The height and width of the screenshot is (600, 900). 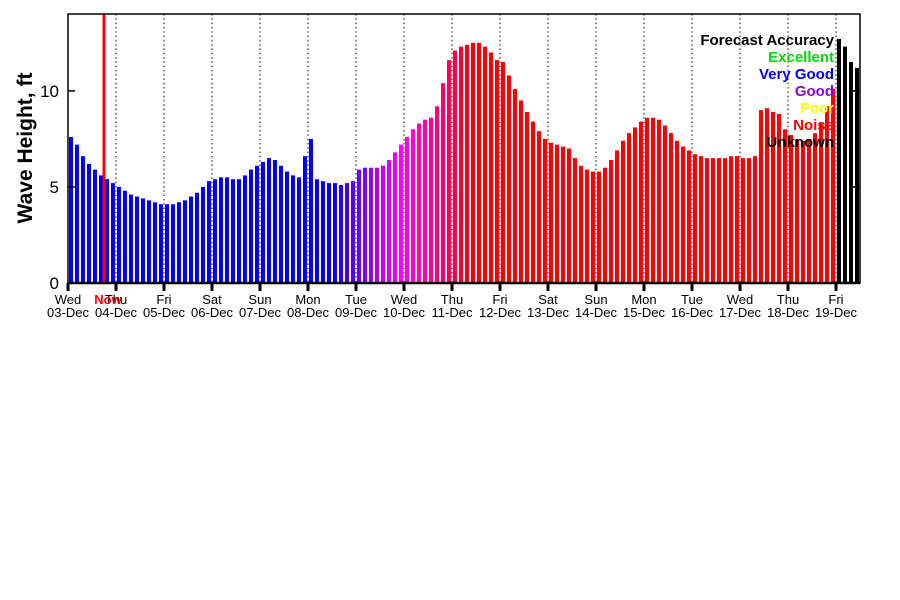 What do you see at coordinates (643, 299) in the screenshot?
I see `x-tick-day: Mon` at bounding box center [643, 299].